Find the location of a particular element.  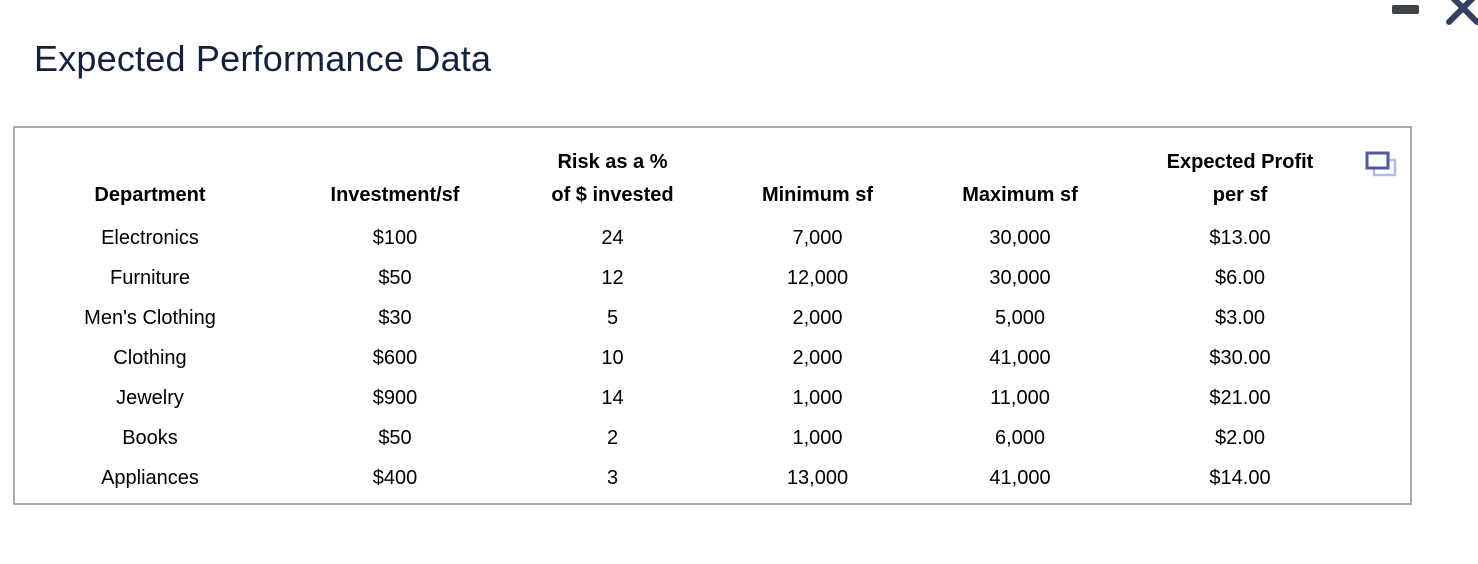

table-cell: Furniture is located at coordinates (150, 277).